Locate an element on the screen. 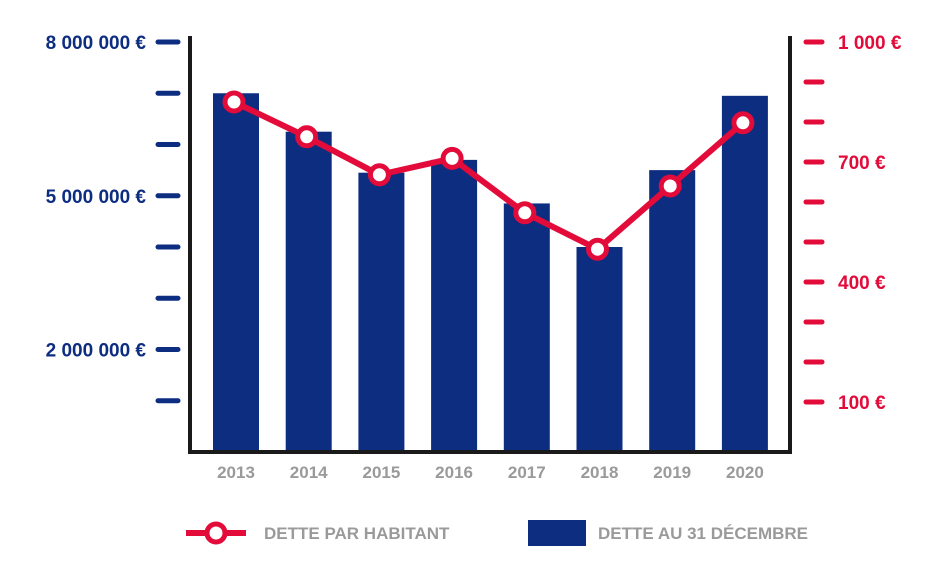  bar-2019 is located at coordinates (672, 311).